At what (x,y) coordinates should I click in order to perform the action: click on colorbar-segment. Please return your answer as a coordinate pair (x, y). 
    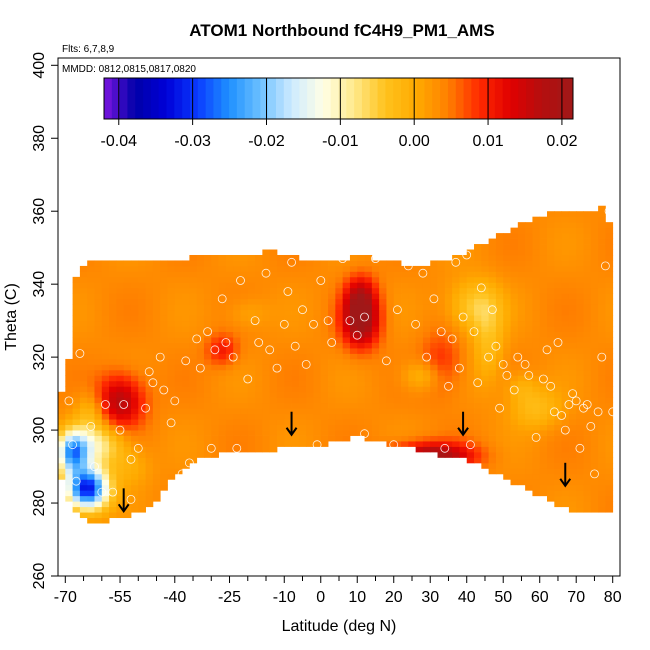
    Looking at the image, I should click on (186, 98).